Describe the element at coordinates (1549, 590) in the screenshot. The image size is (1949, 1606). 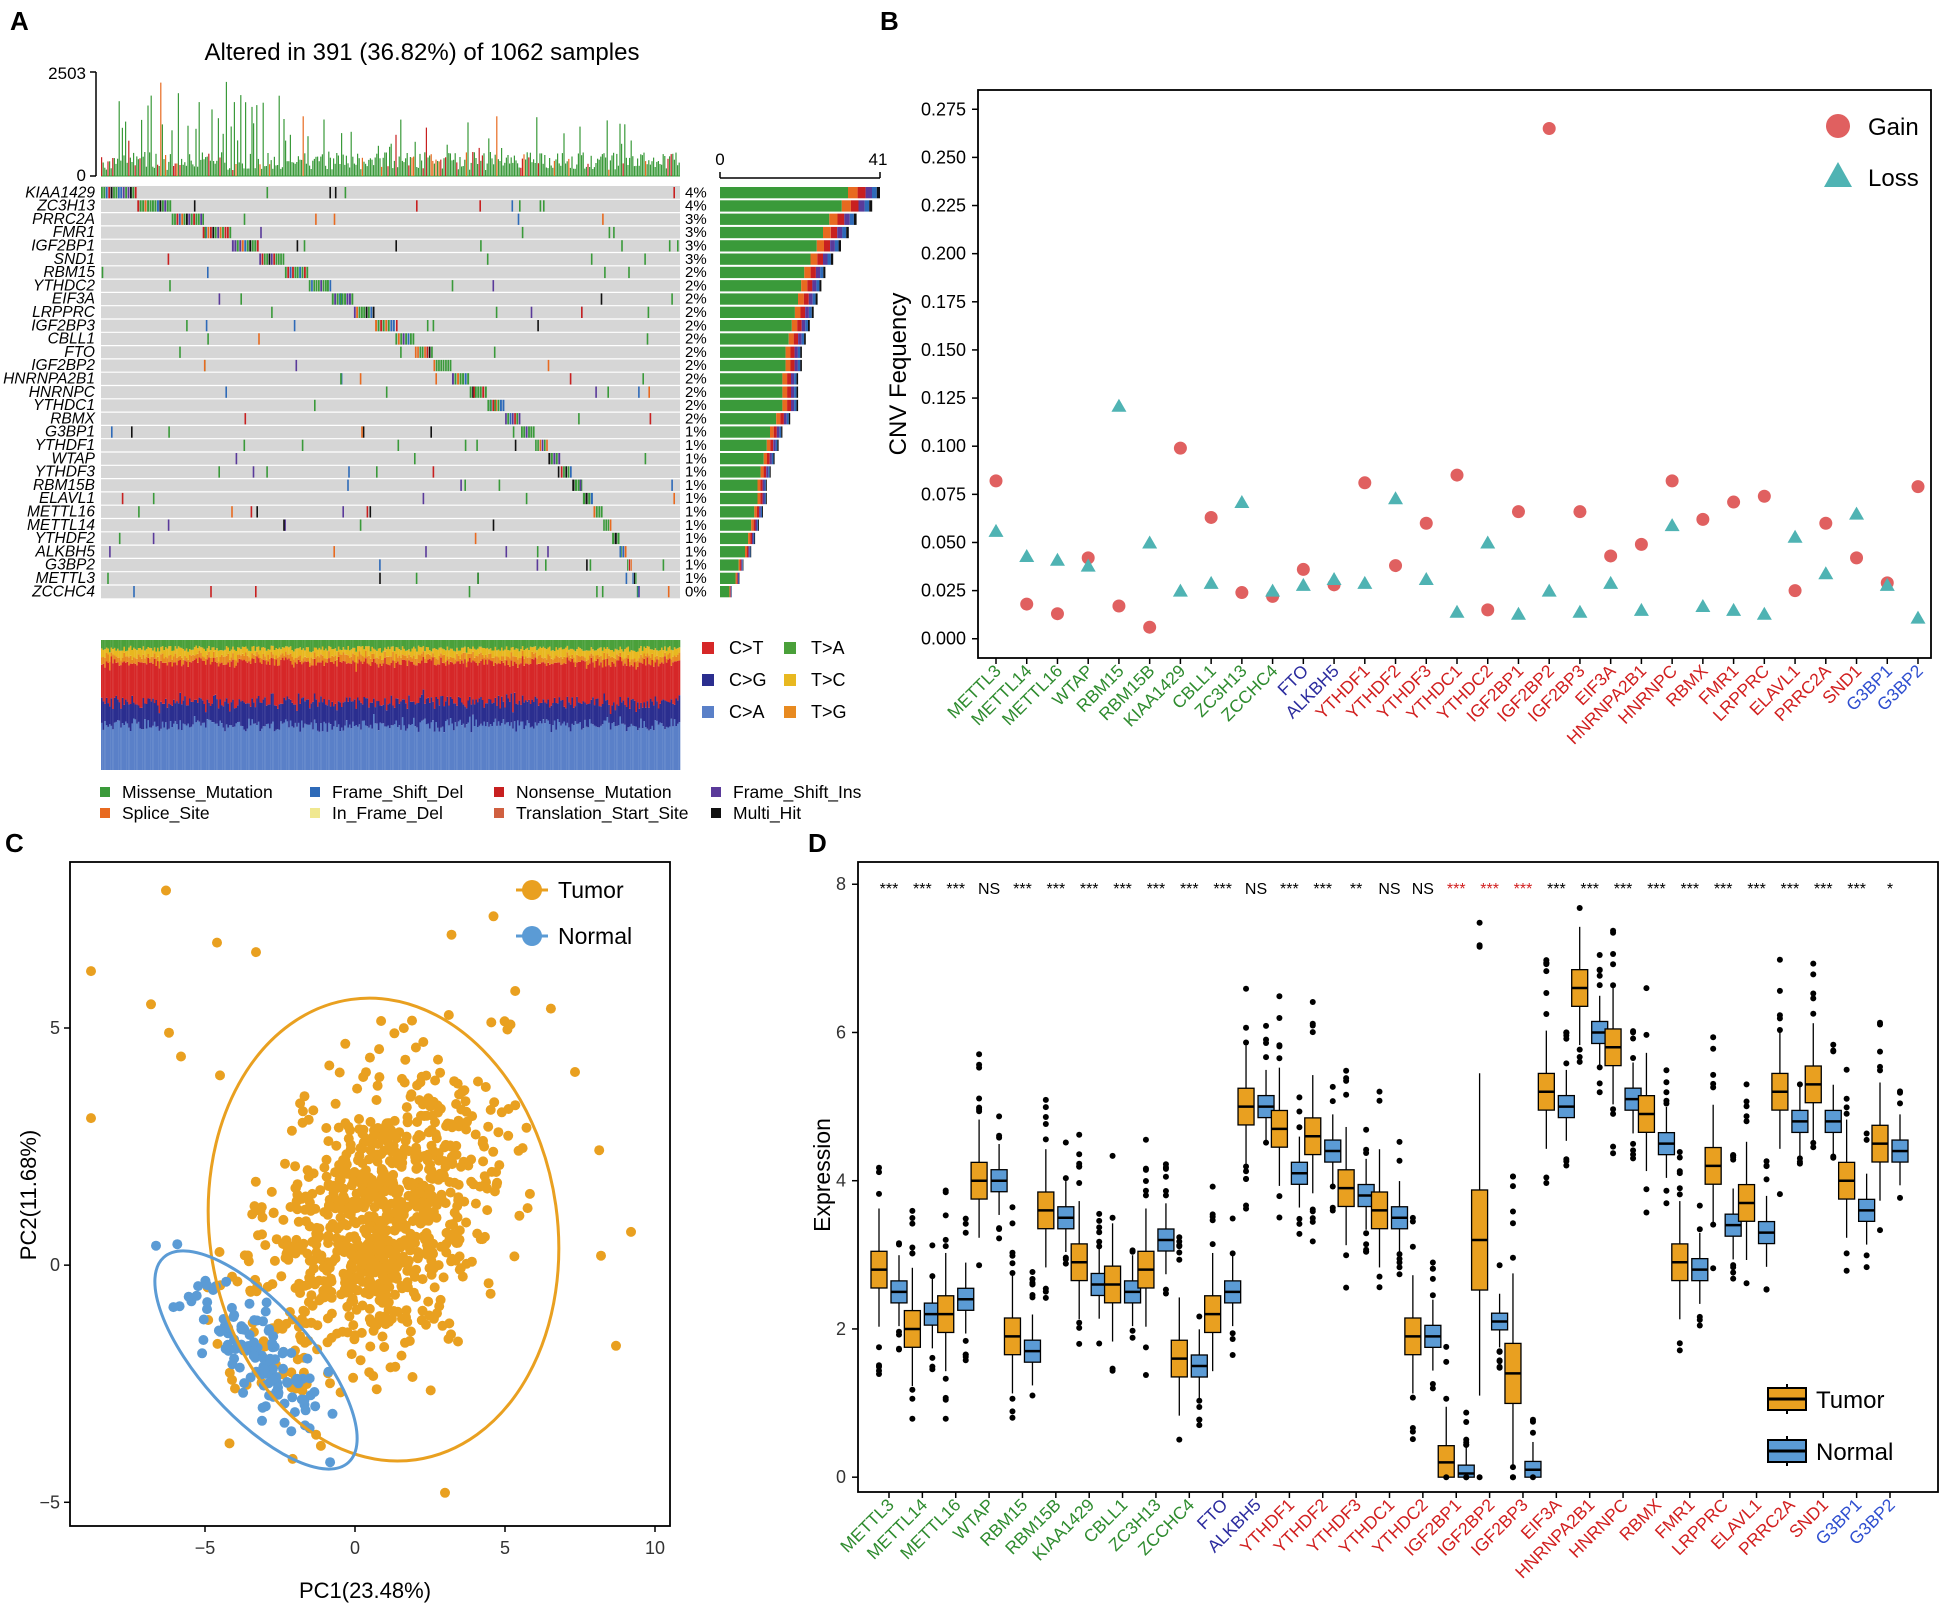
I see `loss-point` at that location.